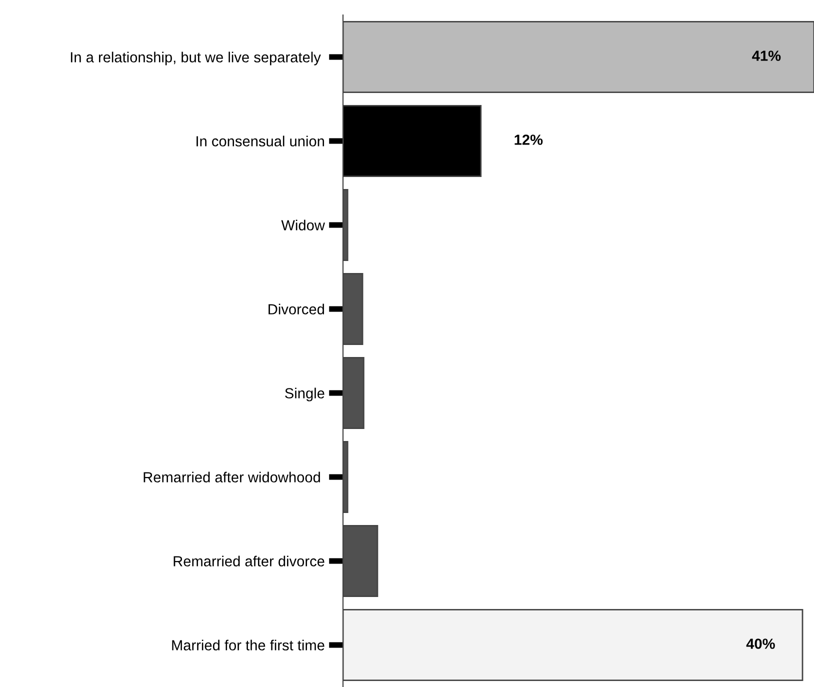 The width and height of the screenshot is (814, 687). I want to click on y-tick-label: Remarried after divorce, so click(249, 561).